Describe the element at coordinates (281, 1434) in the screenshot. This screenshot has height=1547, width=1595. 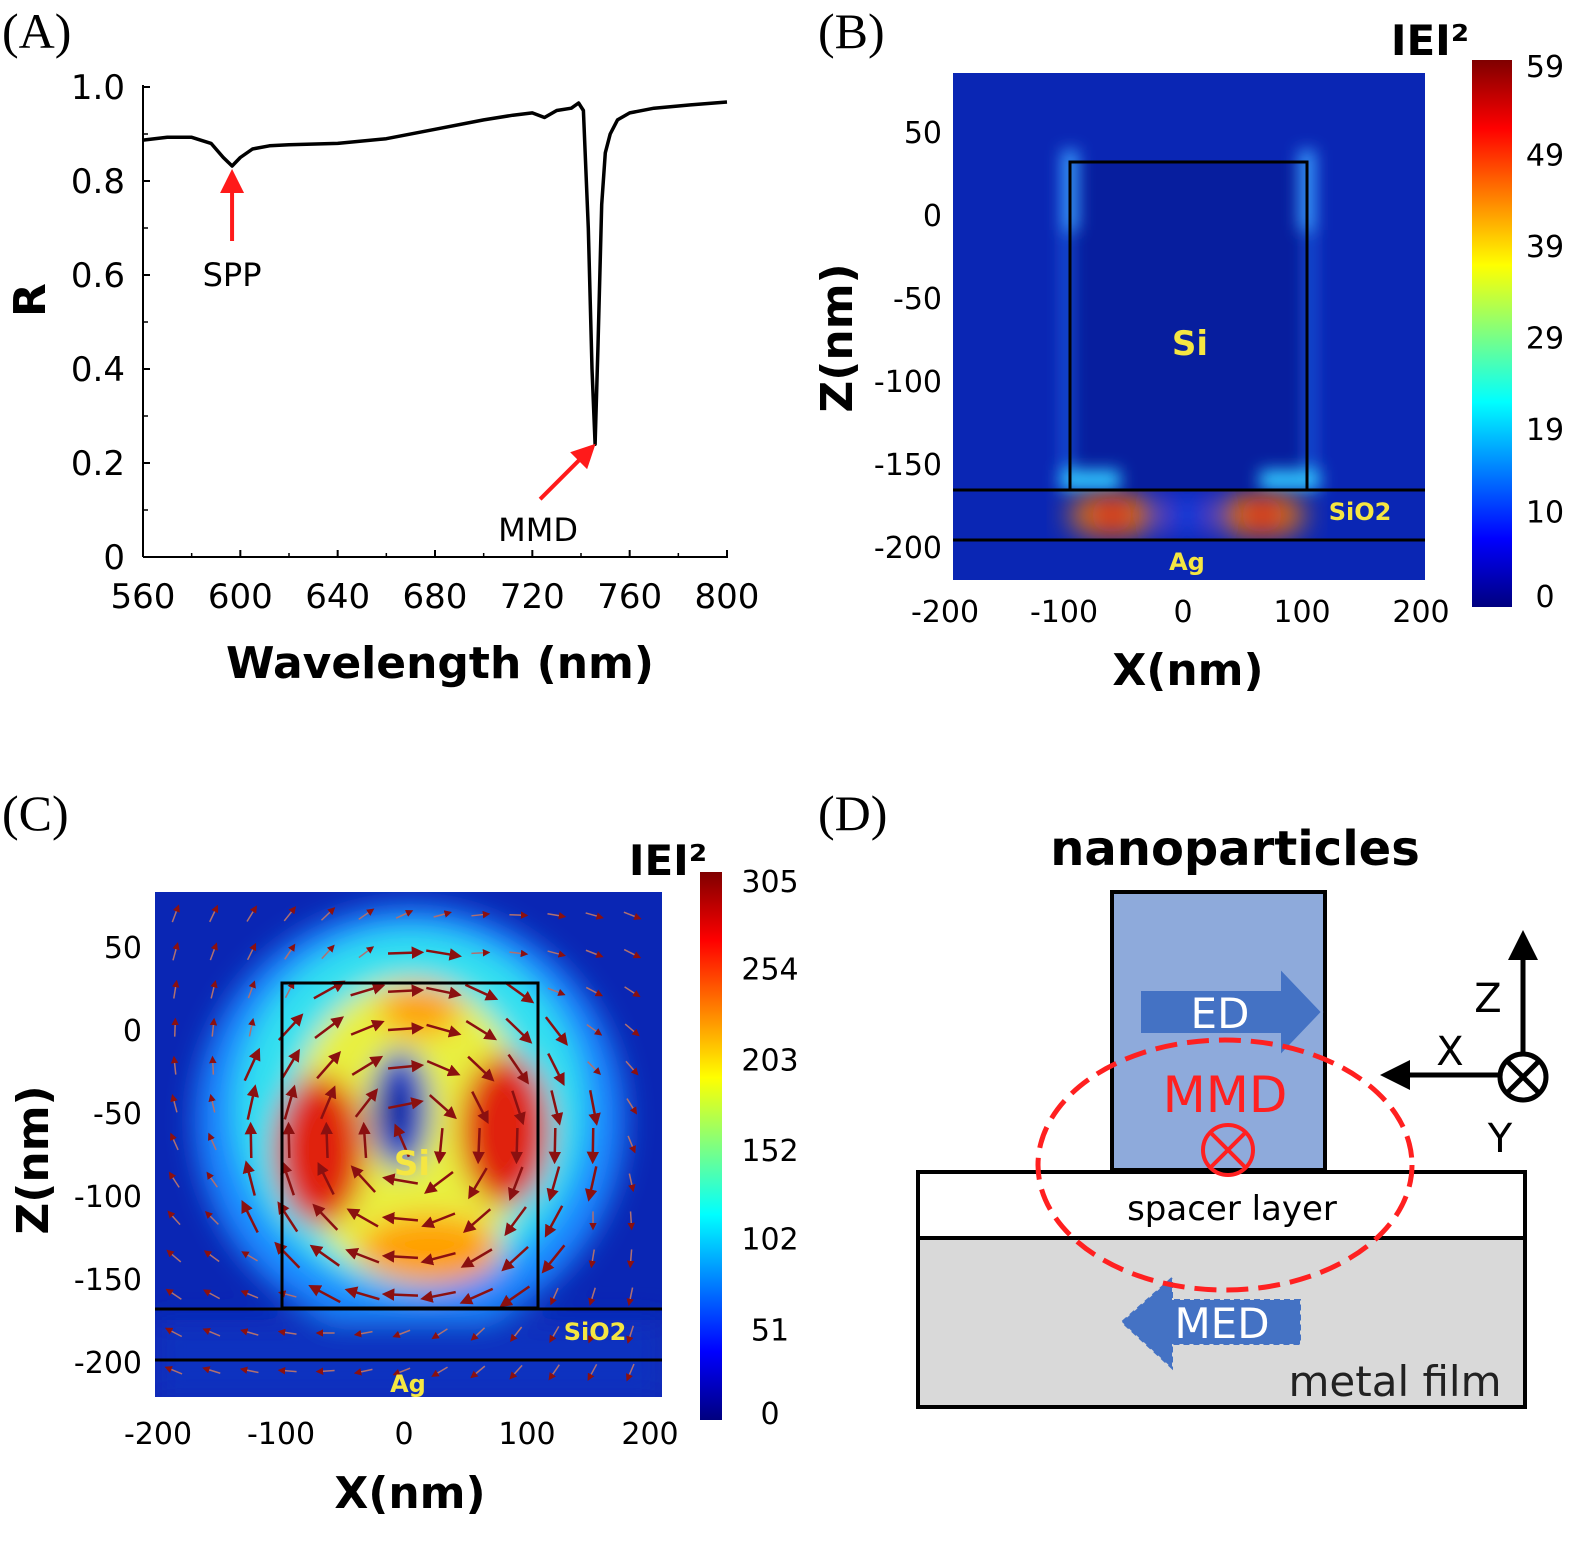
I see `x-tick-label: -100` at that location.